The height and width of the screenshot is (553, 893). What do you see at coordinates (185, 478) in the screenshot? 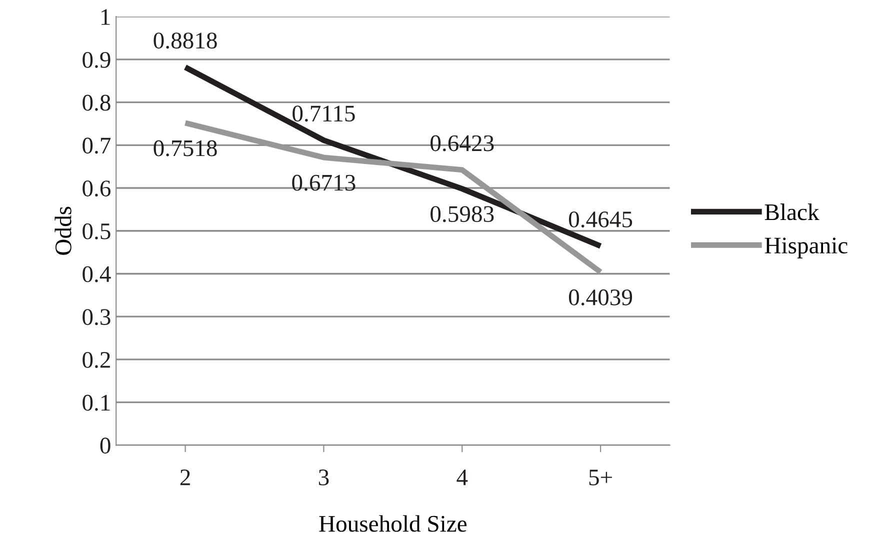
I see `x-tick-label: 2` at bounding box center [185, 478].